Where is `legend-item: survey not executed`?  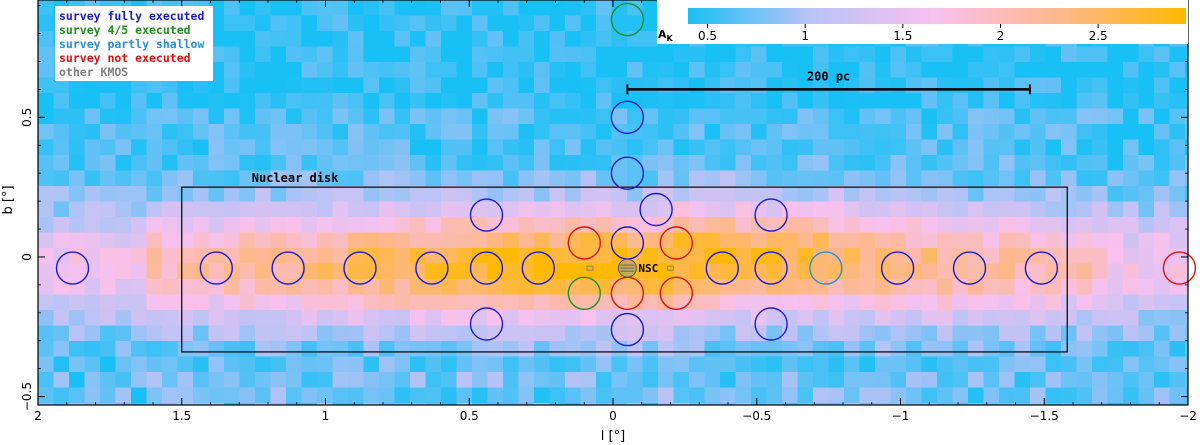 legend-item: survey not executed is located at coordinates (125, 58).